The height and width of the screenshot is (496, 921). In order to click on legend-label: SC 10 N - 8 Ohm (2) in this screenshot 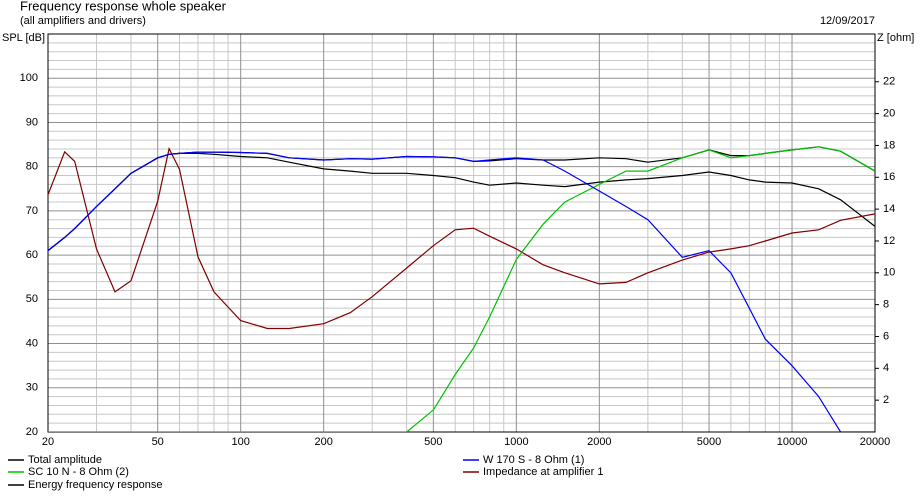, I will do `click(78, 472)`.